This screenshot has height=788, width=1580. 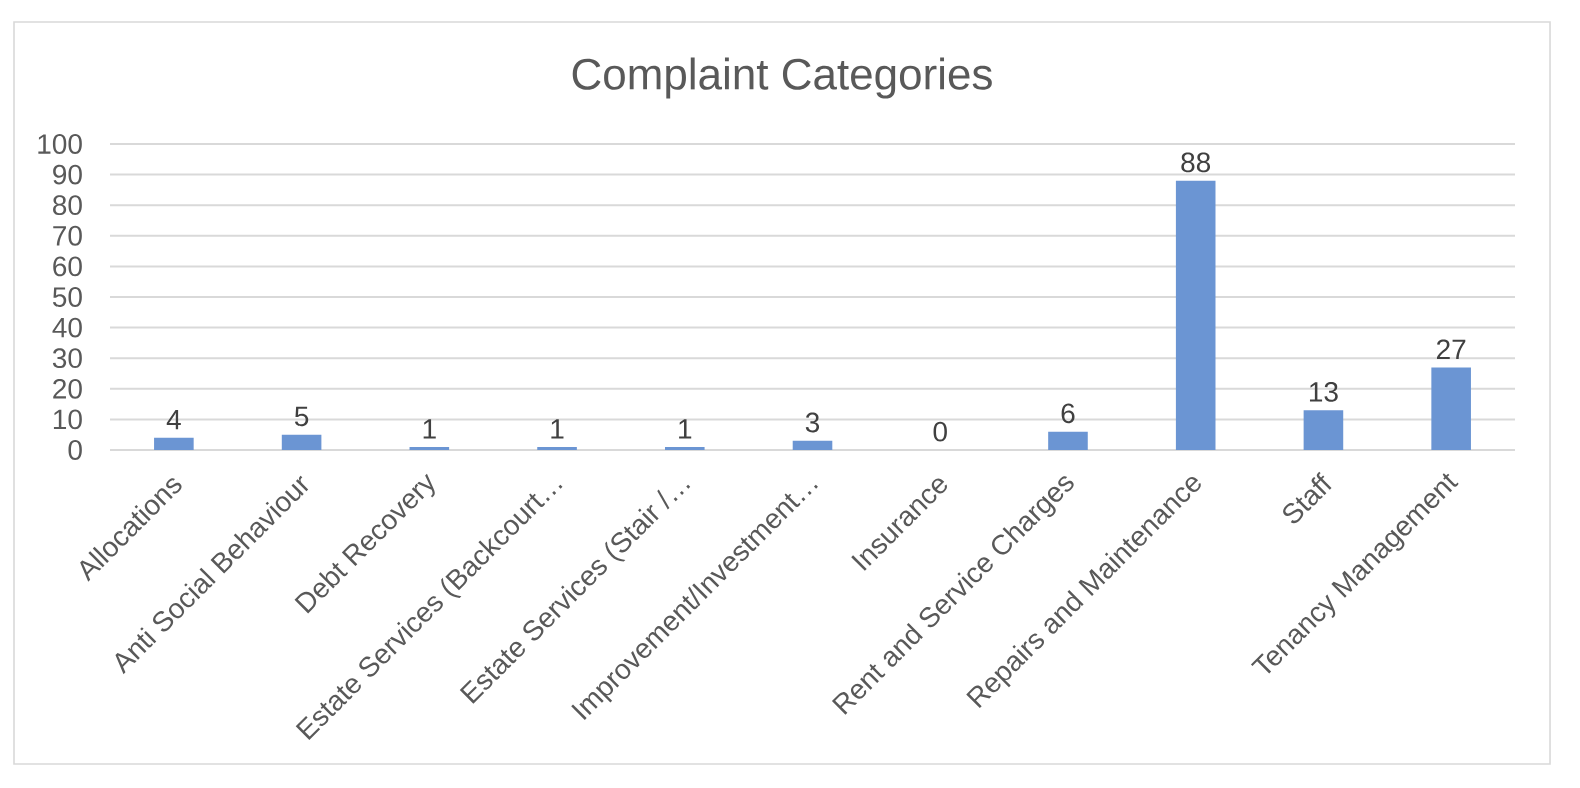 What do you see at coordinates (67, 297) in the screenshot?
I see `y-tick-label: 50` at bounding box center [67, 297].